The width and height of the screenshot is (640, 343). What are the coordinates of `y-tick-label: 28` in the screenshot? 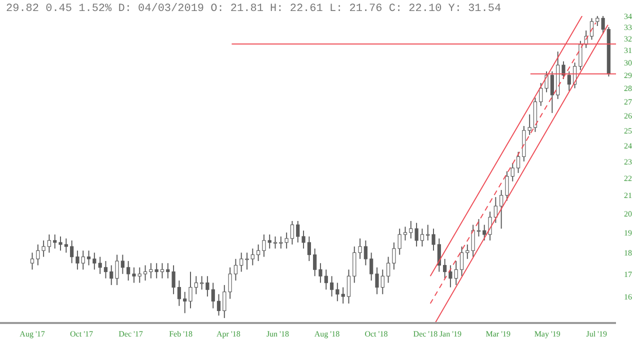 It's located at (628, 89).